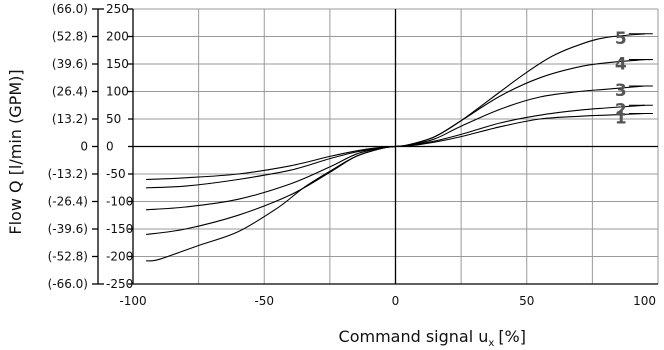 This screenshot has width=664, height=350. I want to click on x-tick-label: -50, so click(264, 301).